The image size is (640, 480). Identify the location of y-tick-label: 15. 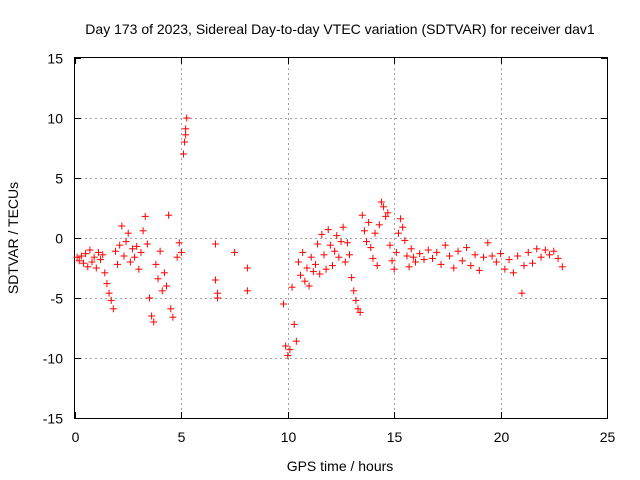
(55, 59).